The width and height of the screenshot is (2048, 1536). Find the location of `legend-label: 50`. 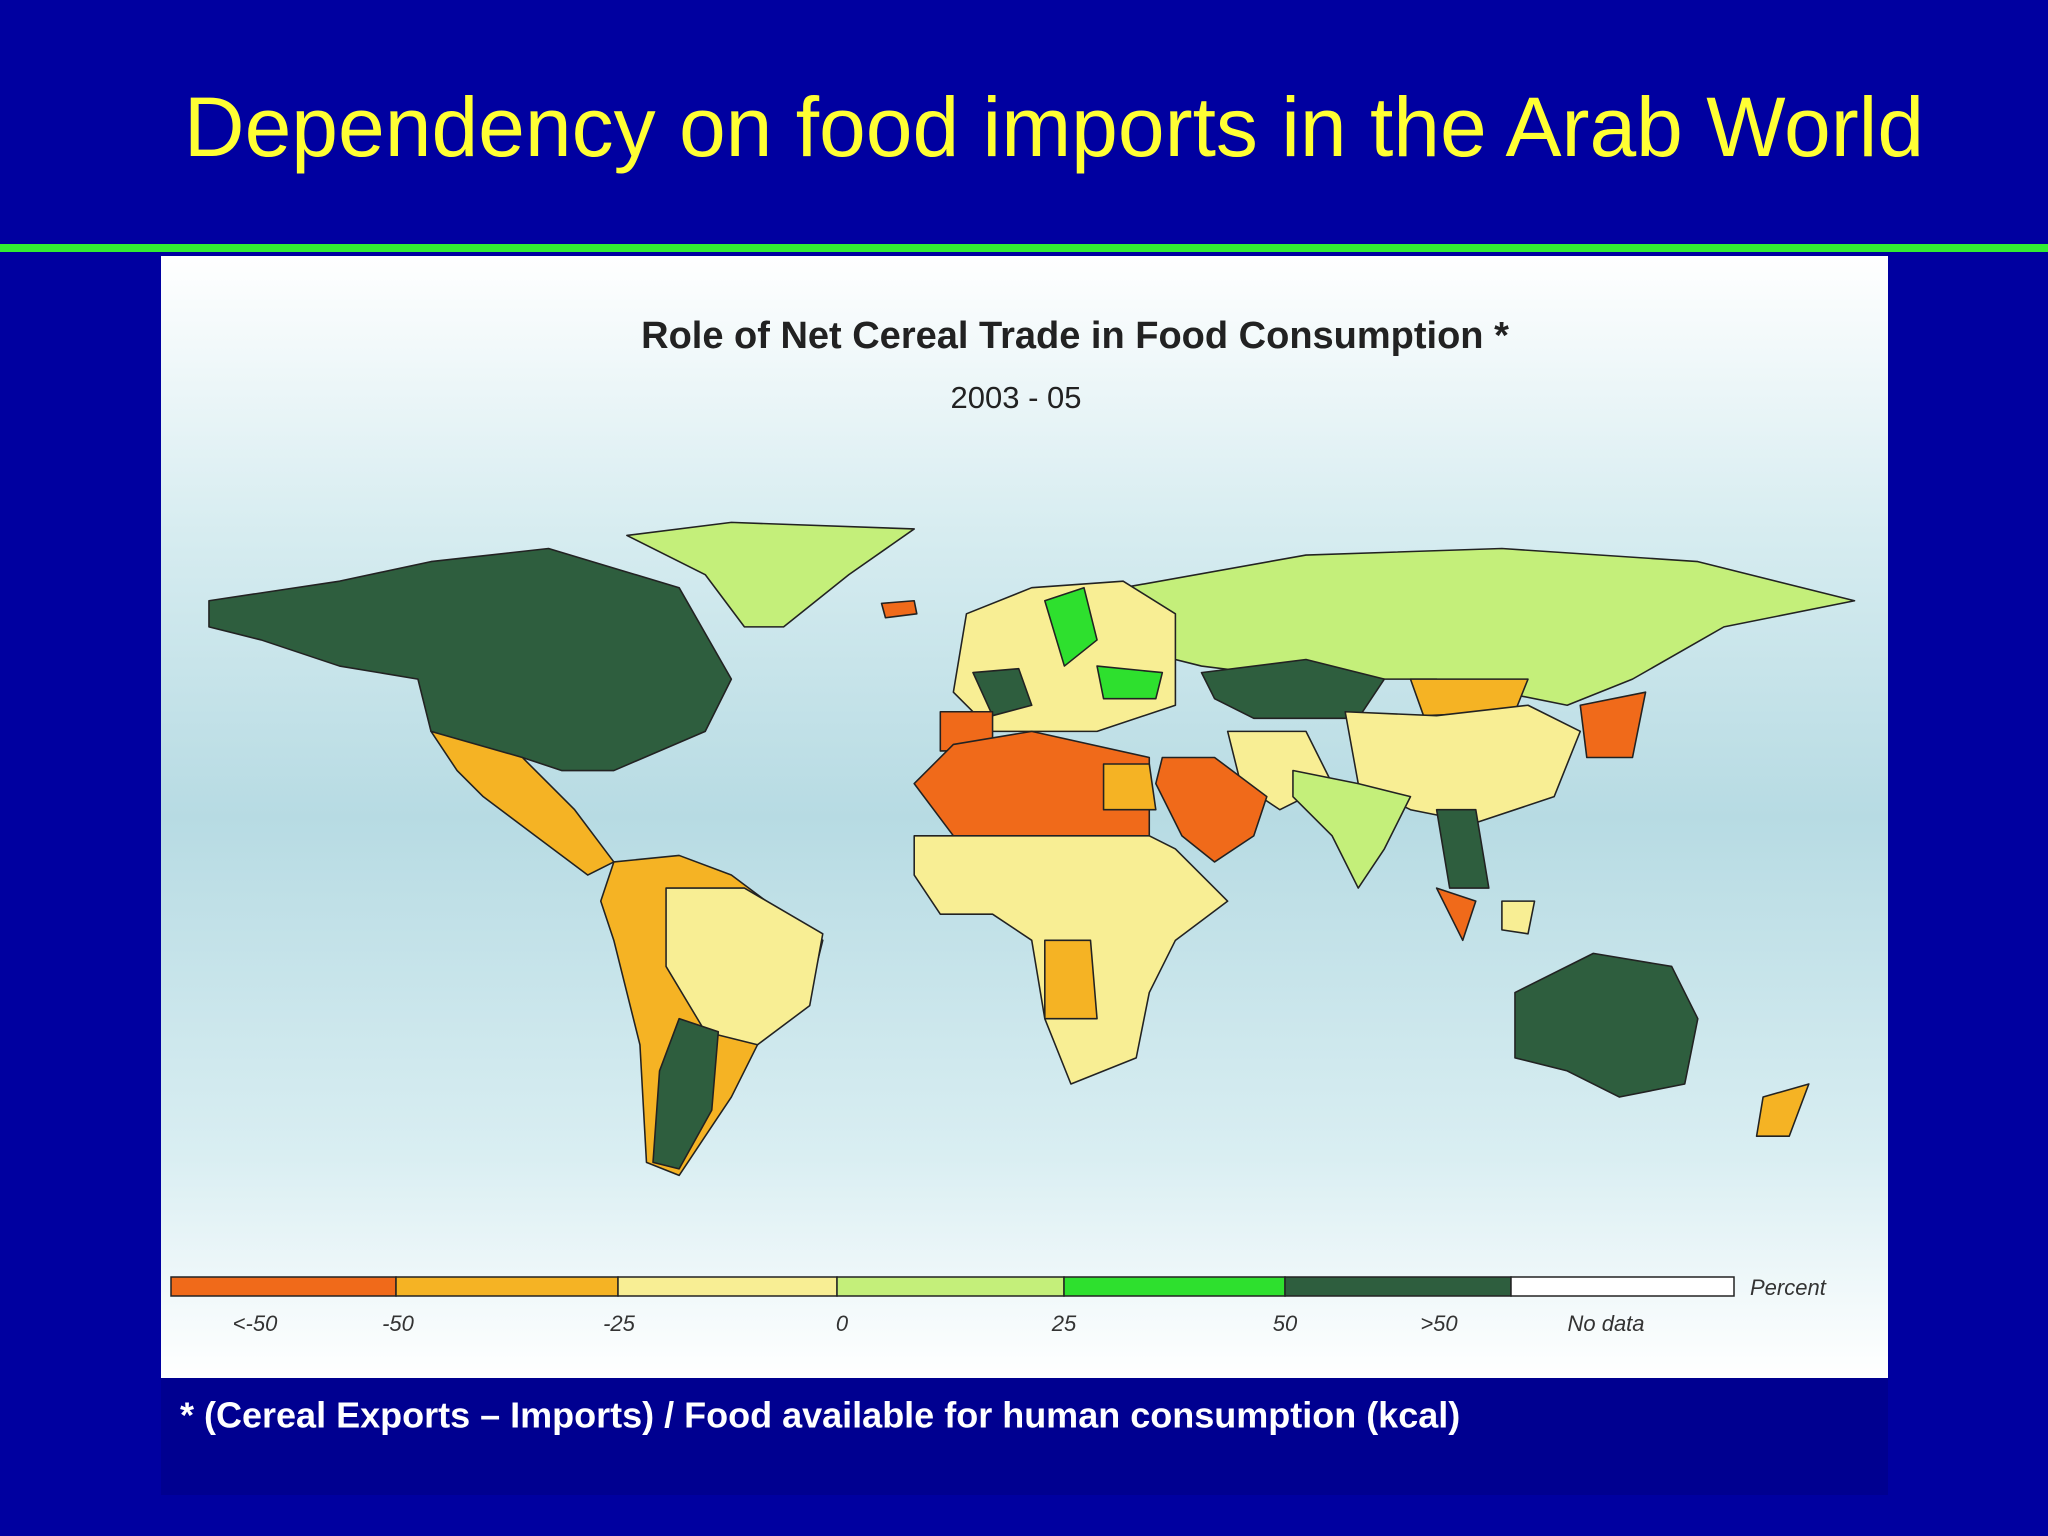

legend-label: 50 is located at coordinates (1285, 1323).